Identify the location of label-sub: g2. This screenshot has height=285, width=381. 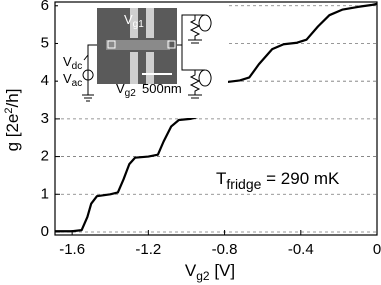
(131, 93).